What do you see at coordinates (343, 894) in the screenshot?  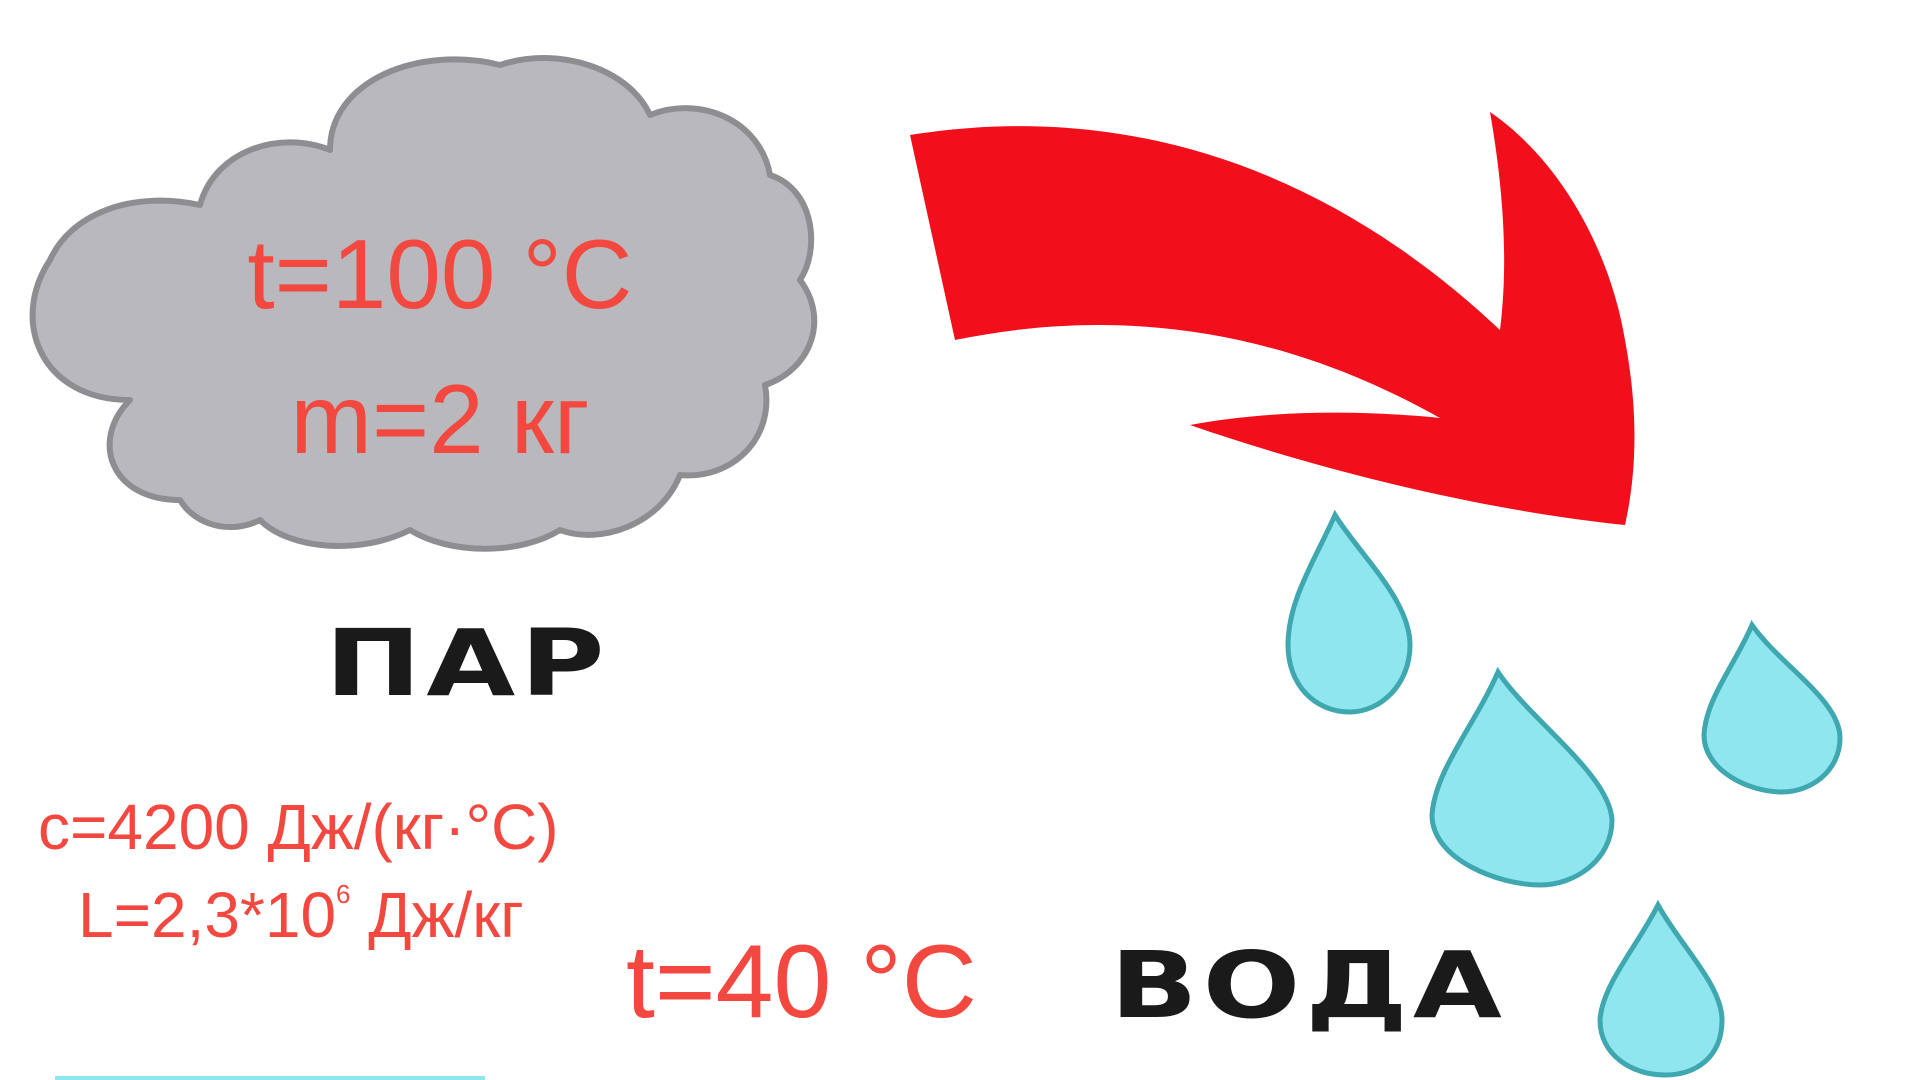 I see `latent-heat-exponent: 6` at bounding box center [343, 894].